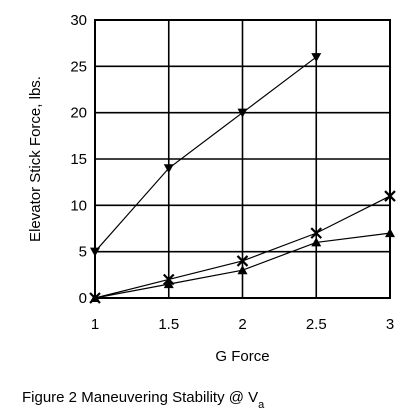 The image size is (398, 420). I want to click on caption-text: Figure 2 Maneuvering Stability @ V, so click(140, 397).